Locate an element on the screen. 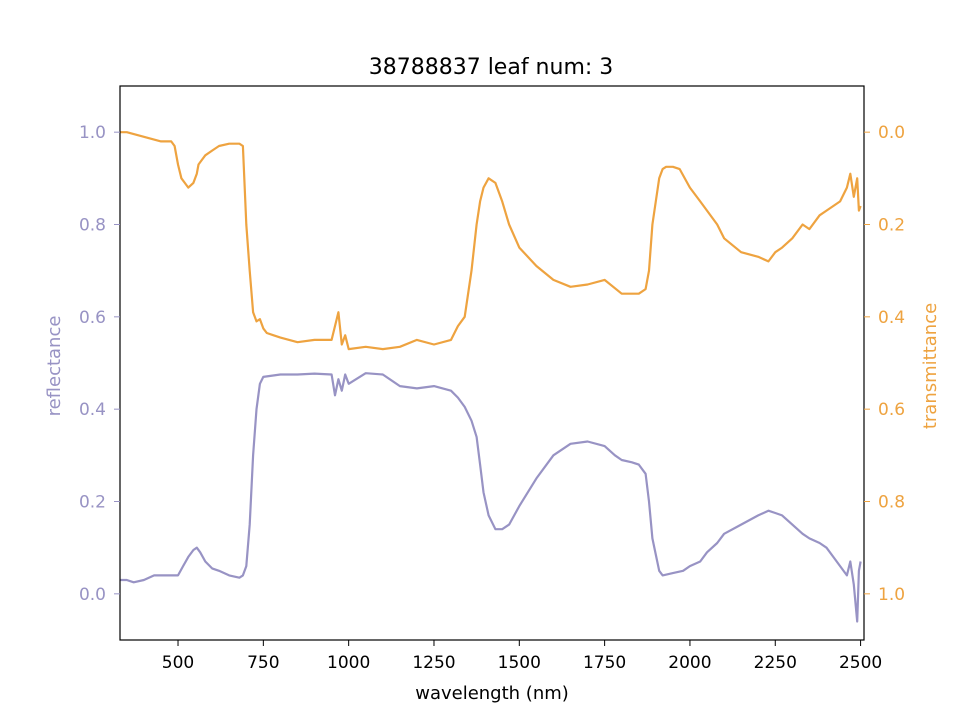 The height and width of the screenshot is (720, 960). left-y-tick-label: 0.0 is located at coordinates (92, 595).